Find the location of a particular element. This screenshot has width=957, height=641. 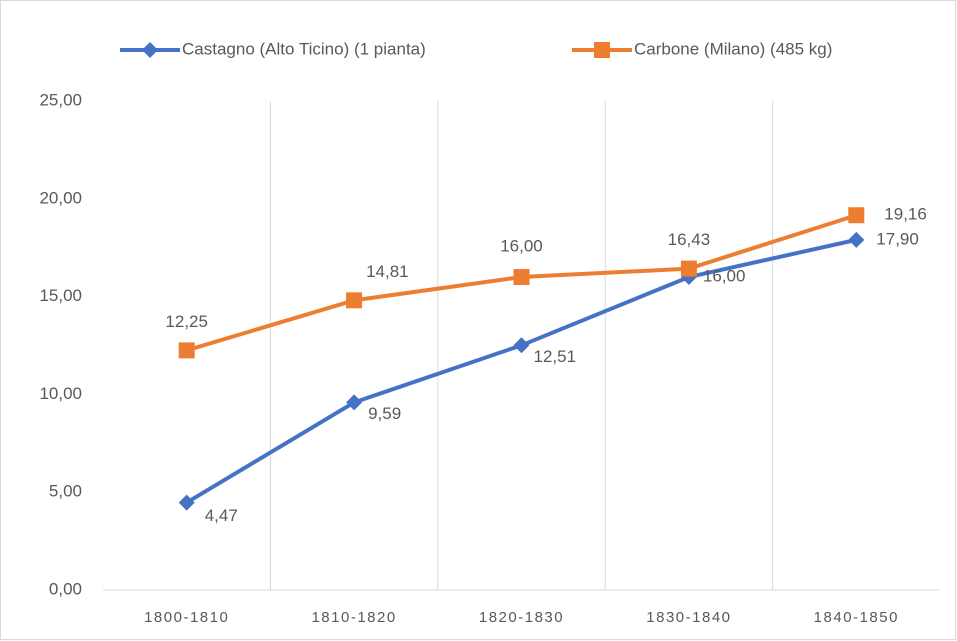

x-tick-label: 1830-1840 is located at coordinates (688, 617).